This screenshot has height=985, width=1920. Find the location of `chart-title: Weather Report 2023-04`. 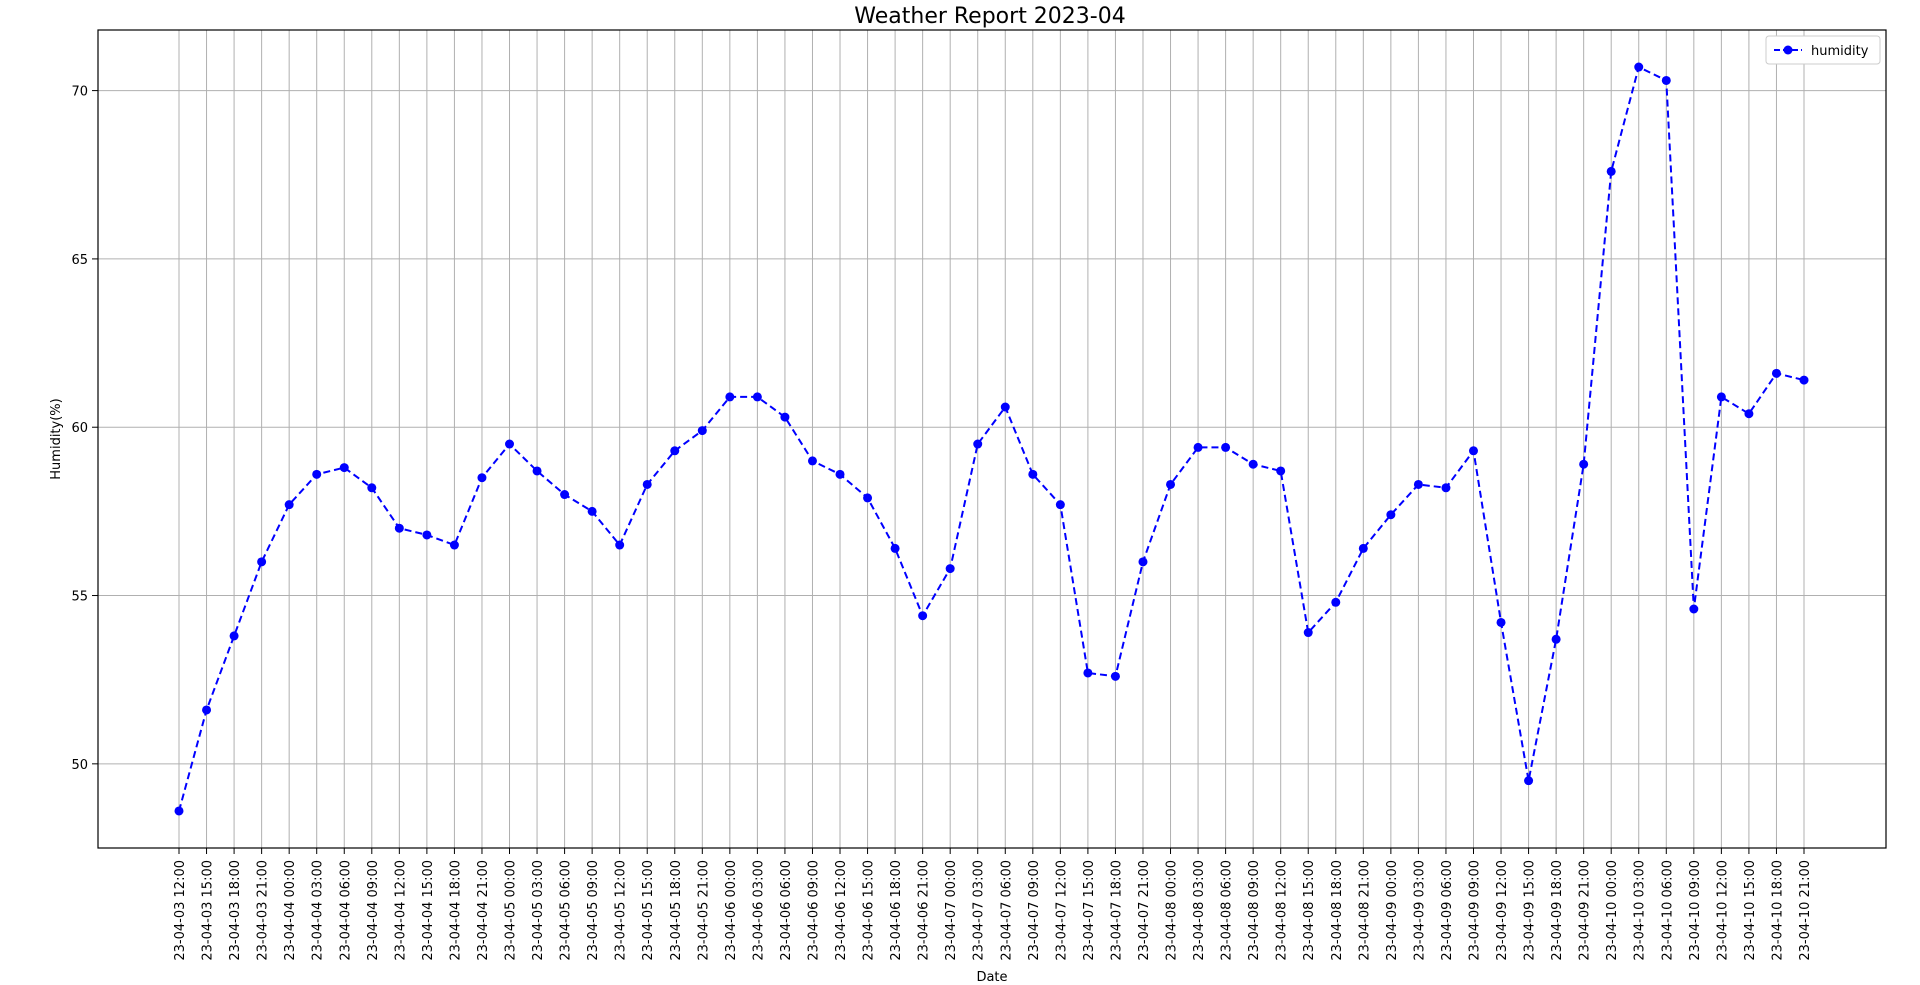

chart-title: Weather Report 2023-04 is located at coordinates (989, 16).